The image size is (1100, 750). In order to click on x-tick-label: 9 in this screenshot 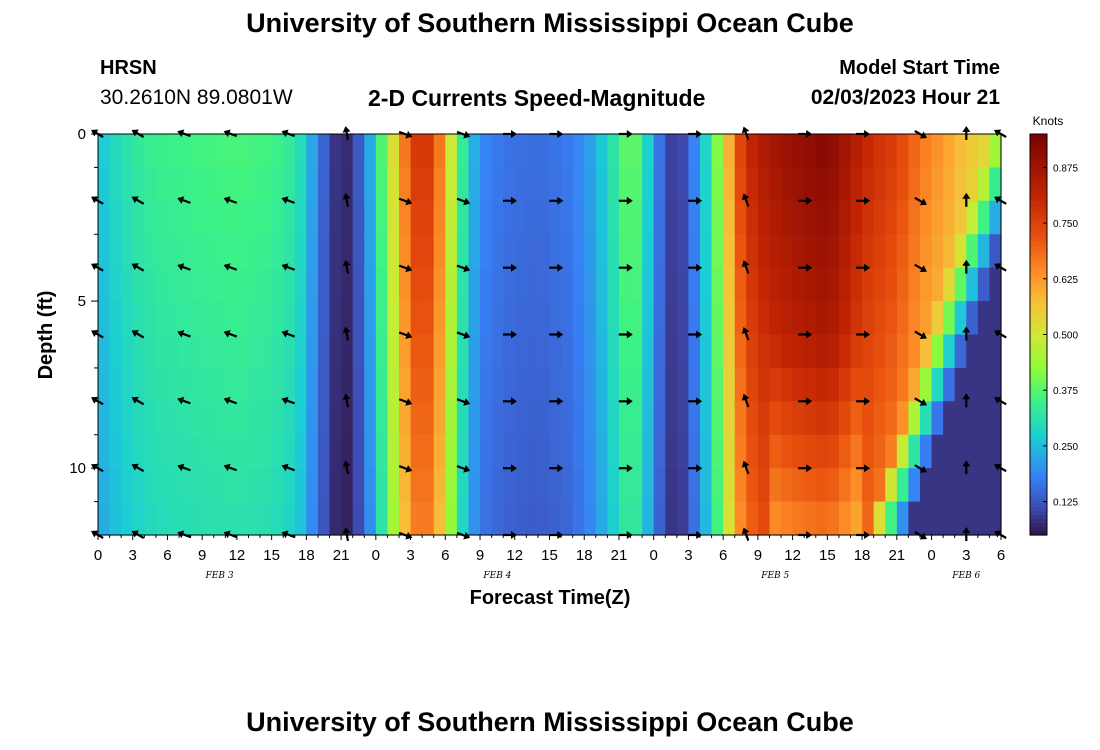, I will do `click(480, 555)`.